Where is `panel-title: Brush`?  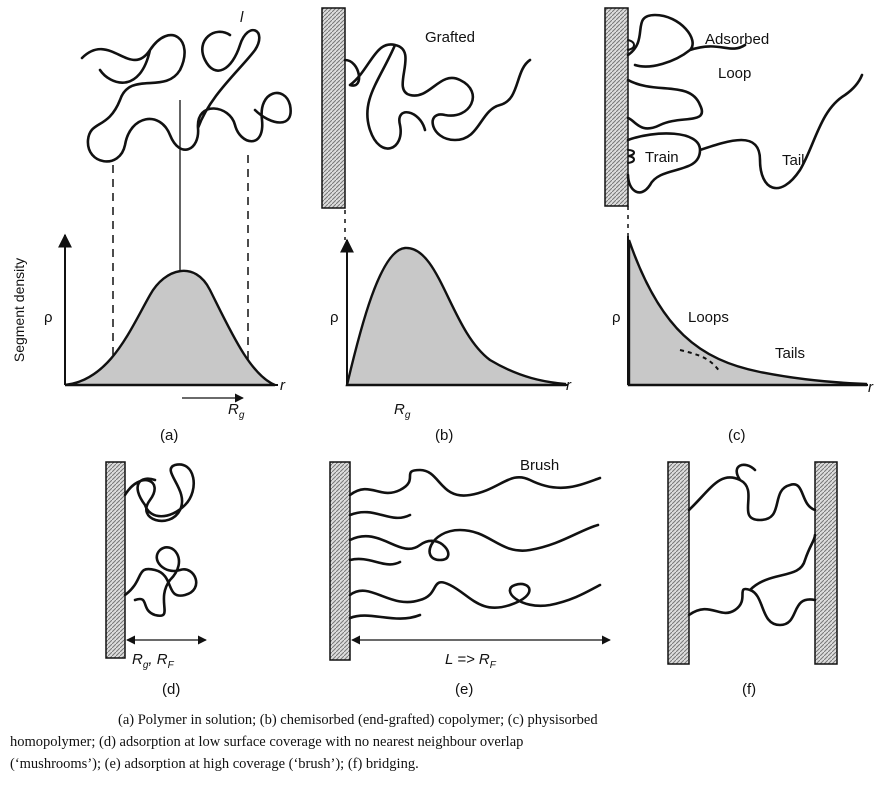
panel-title: Brush is located at coordinates (539, 465).